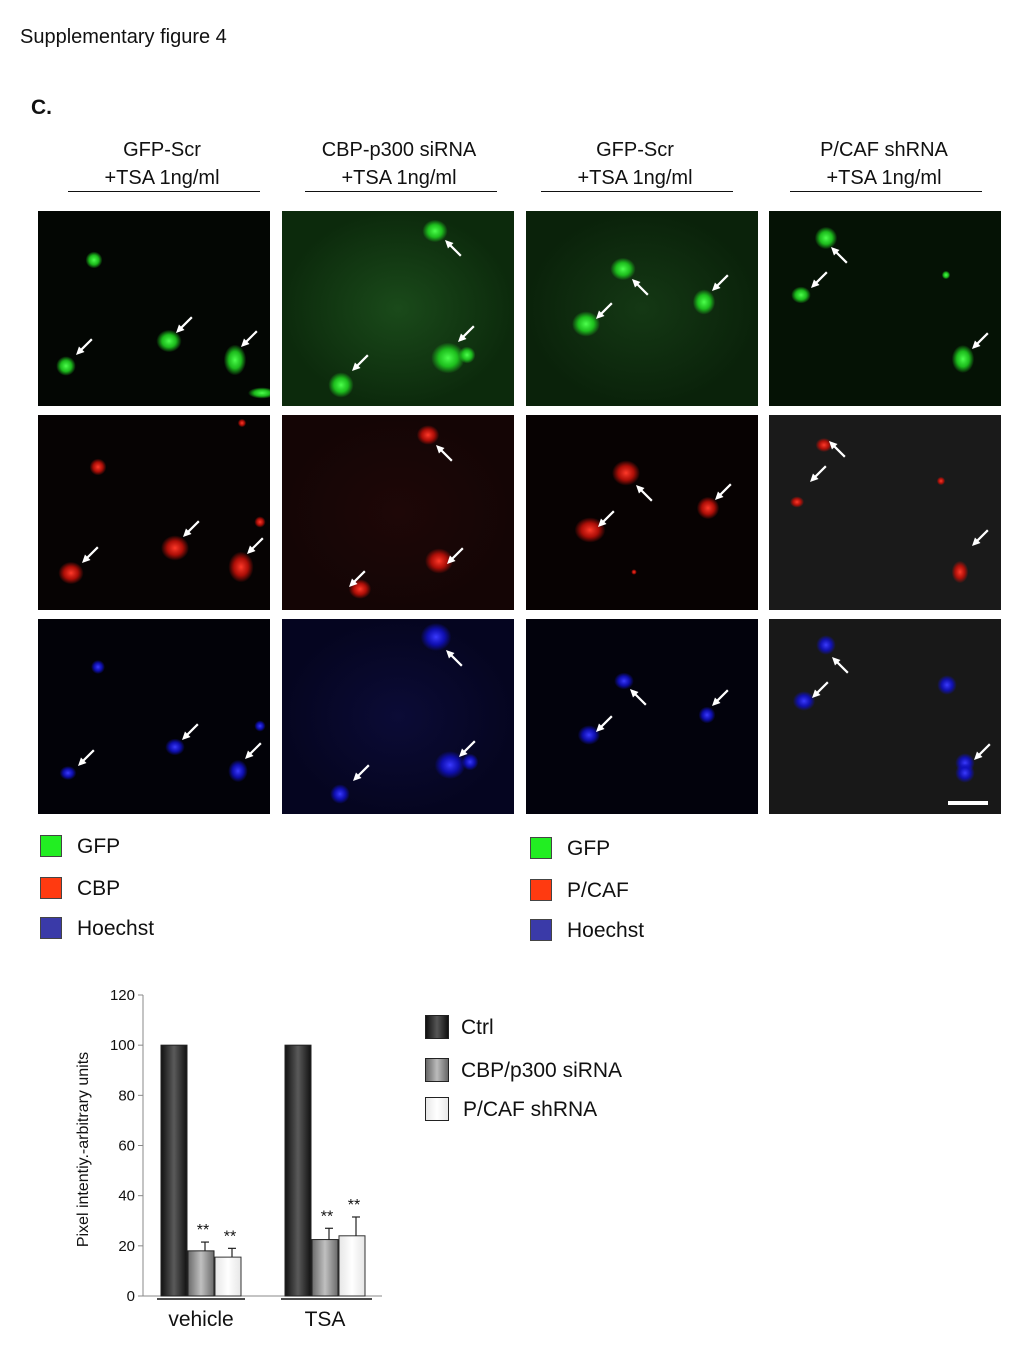 The width and height of the screenshot is (1024, 1365). What do you see at coordinates (886, 191) in the screenshot?
I see `column-header-rule` at bounding box center [886, 191].